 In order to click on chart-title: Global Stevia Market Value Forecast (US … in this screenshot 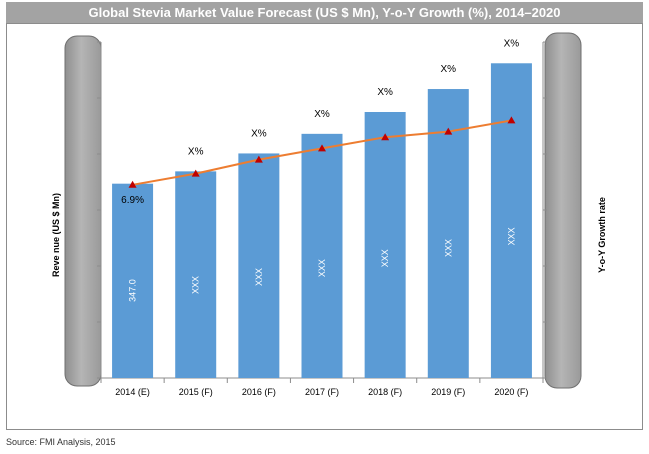, I will do `click(324, 12)`.